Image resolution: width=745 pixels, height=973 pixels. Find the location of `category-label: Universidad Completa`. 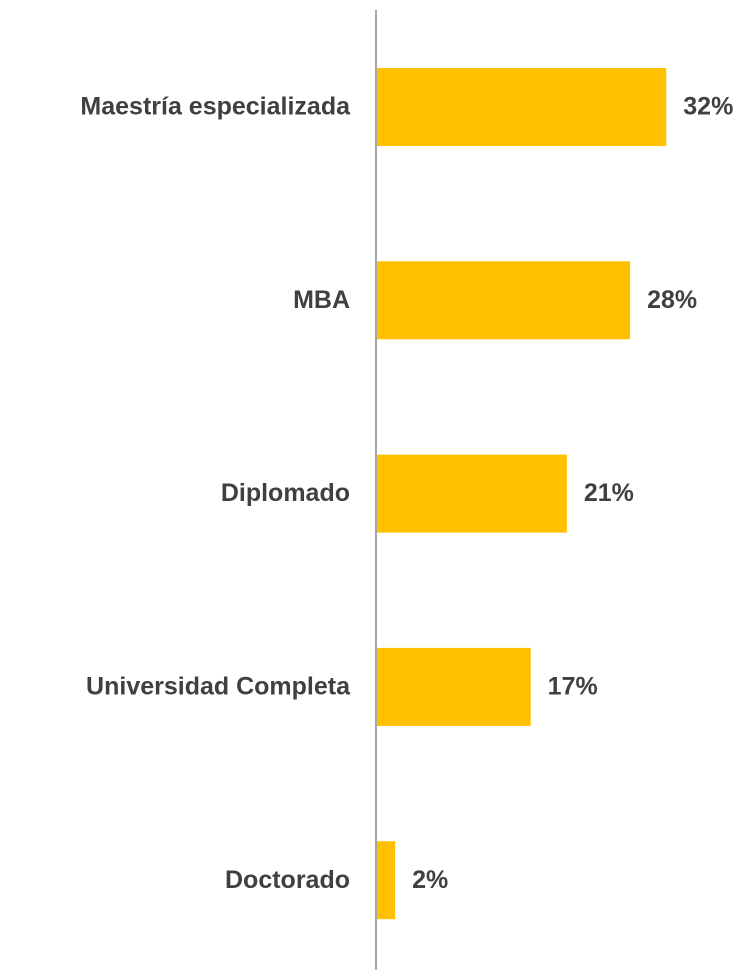

category-label: Universidad Completa is located at coordinates (218, 687).